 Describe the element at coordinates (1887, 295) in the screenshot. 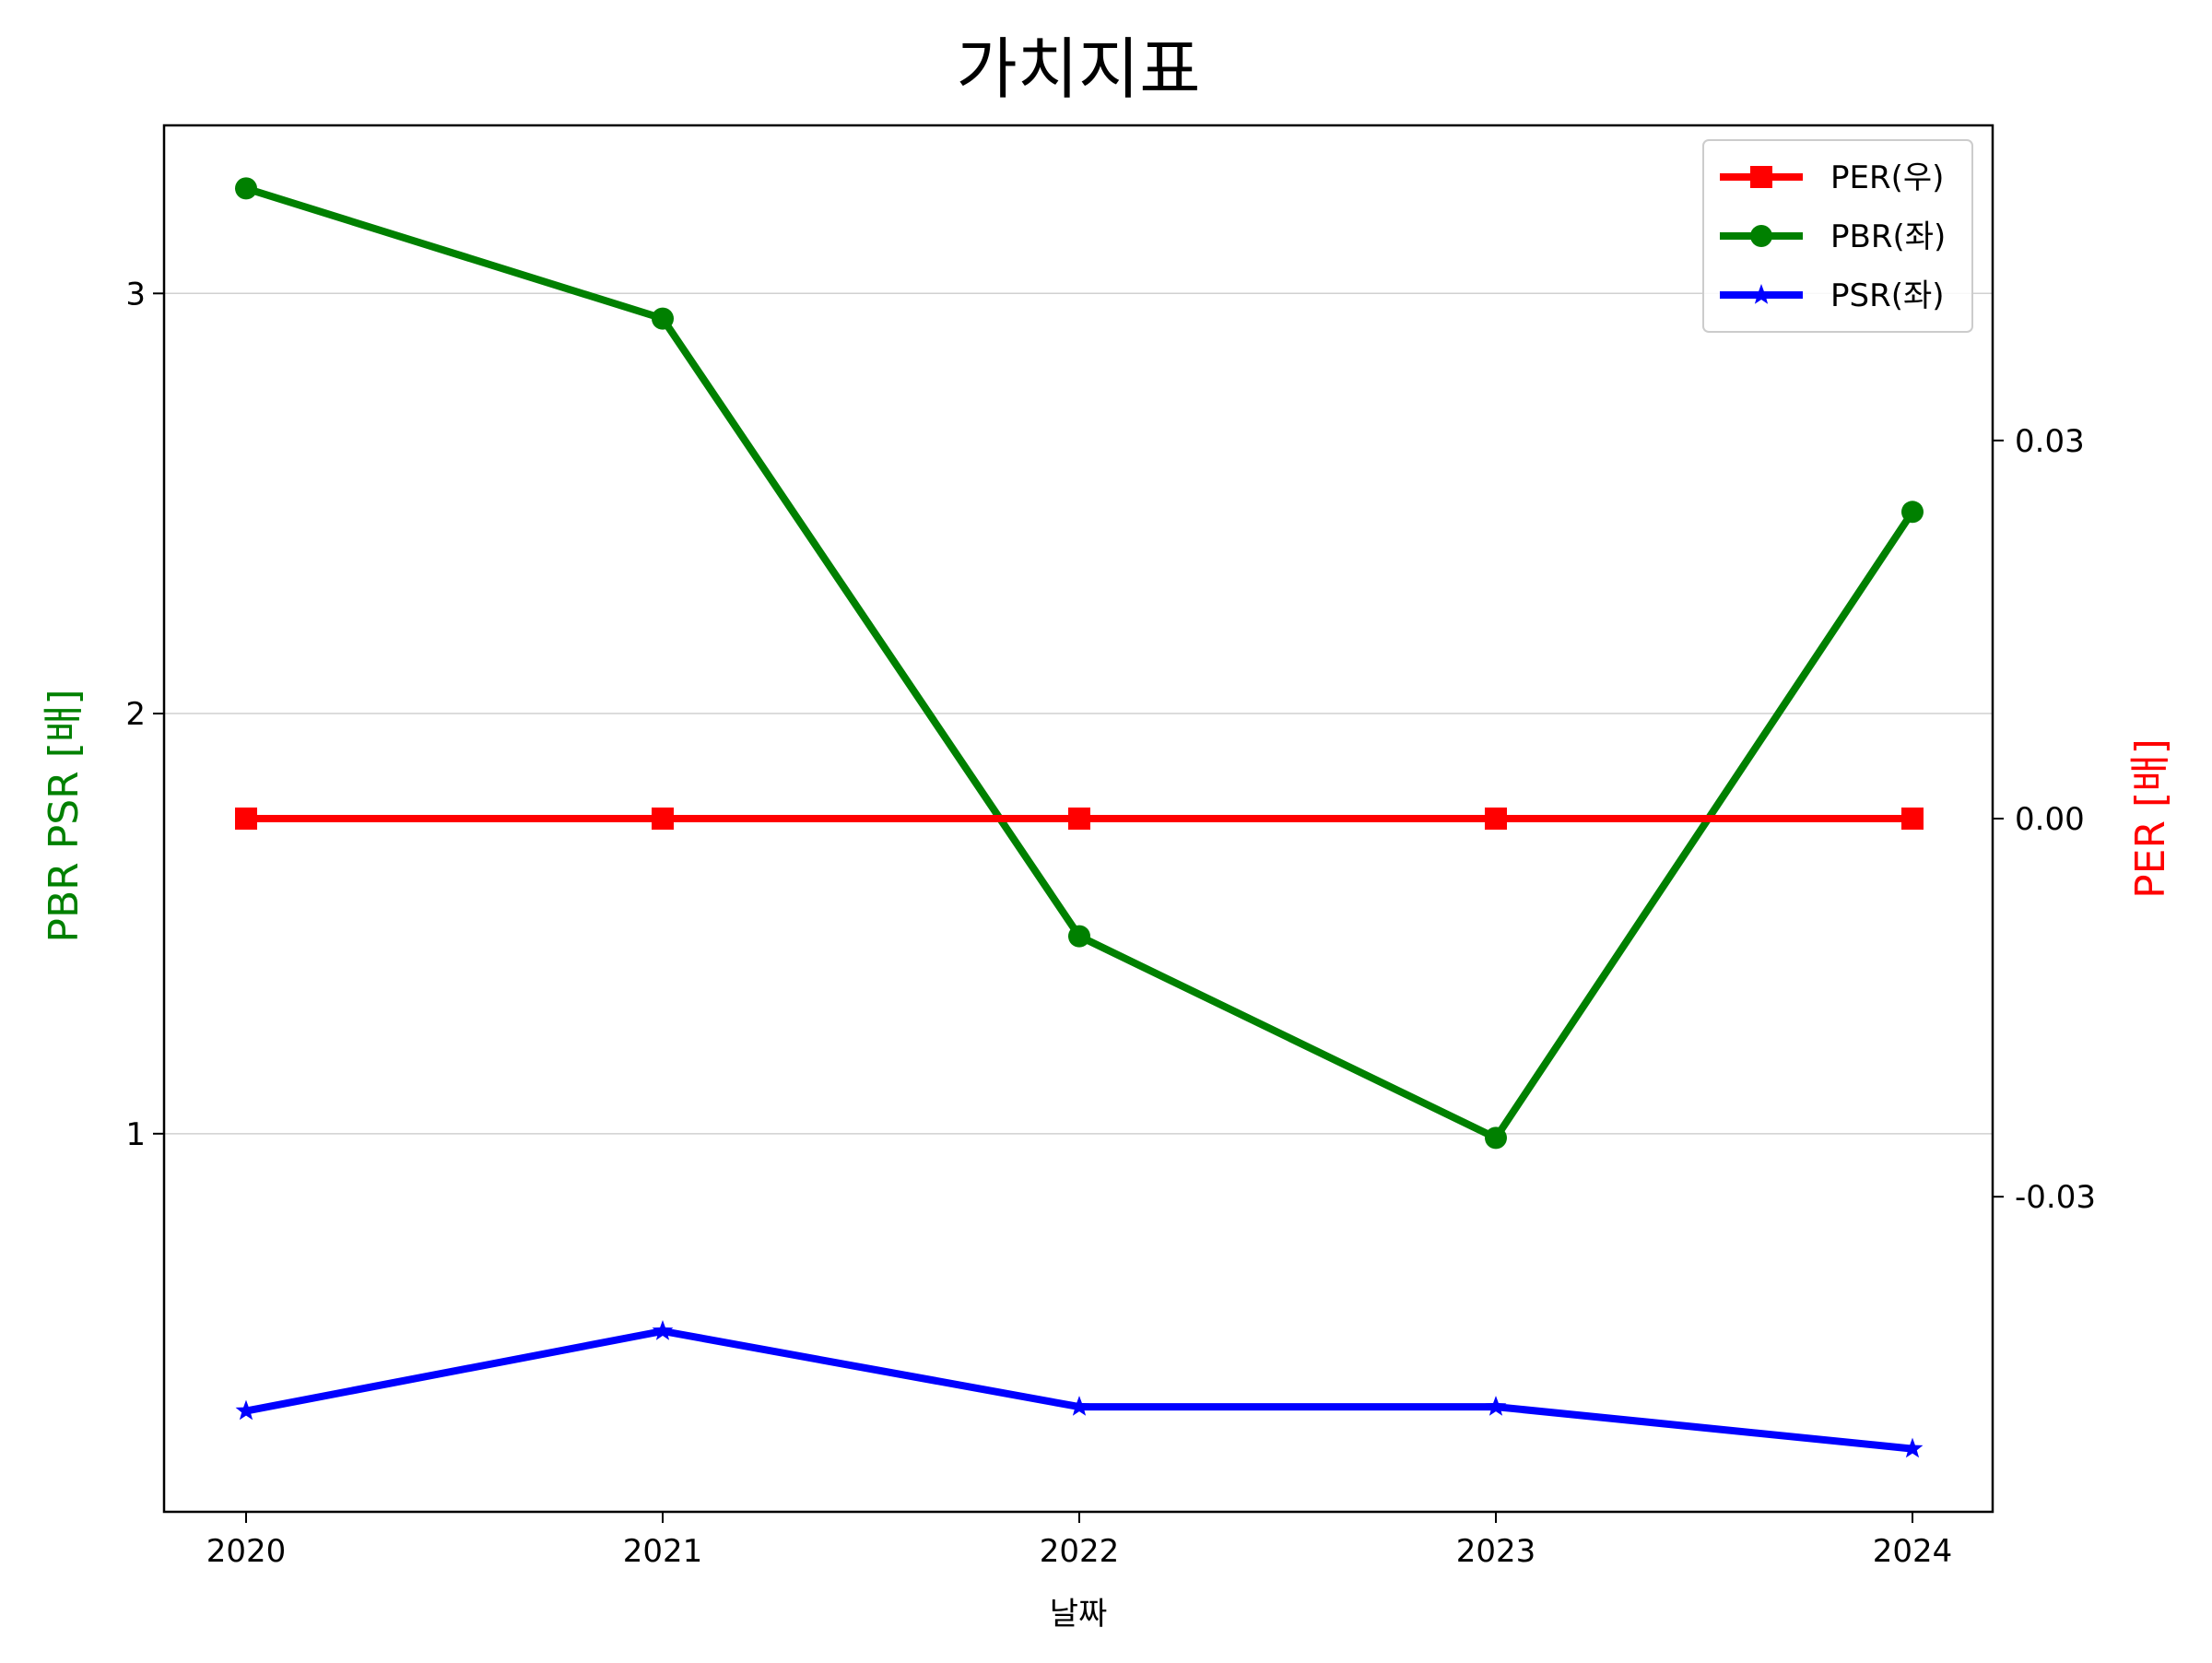

I see `legend-label: PSR(좌)` at that location.